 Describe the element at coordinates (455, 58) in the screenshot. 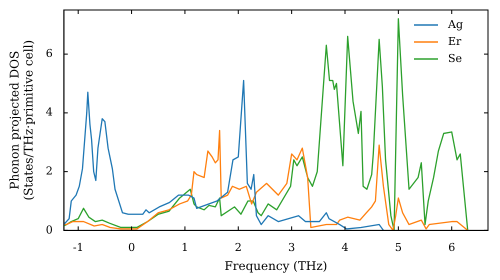

I see `legend-label: Se` at that location.